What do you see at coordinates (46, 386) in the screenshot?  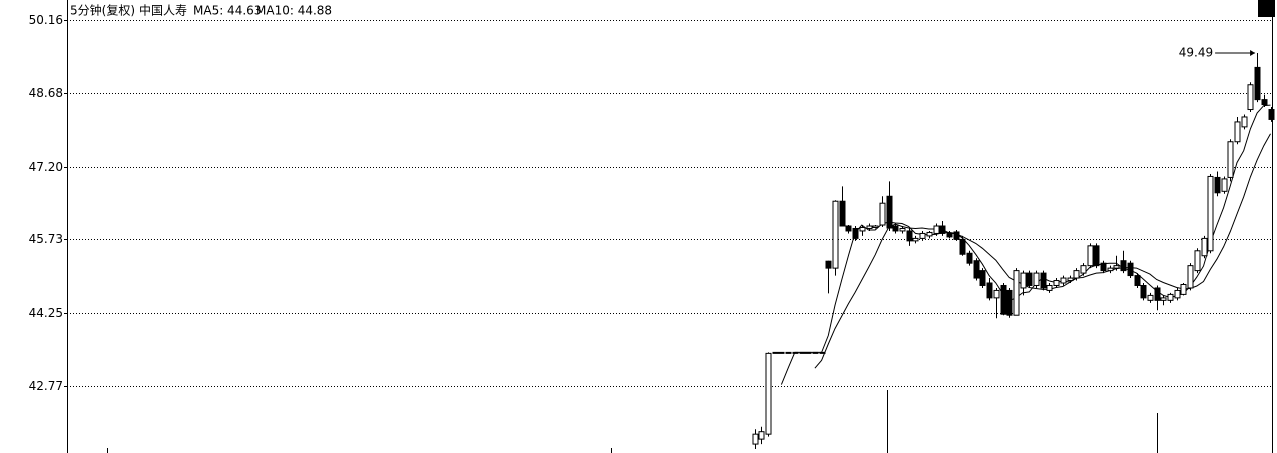 I see `y-tick-label: 42.77` at bounding box center [46, 386].